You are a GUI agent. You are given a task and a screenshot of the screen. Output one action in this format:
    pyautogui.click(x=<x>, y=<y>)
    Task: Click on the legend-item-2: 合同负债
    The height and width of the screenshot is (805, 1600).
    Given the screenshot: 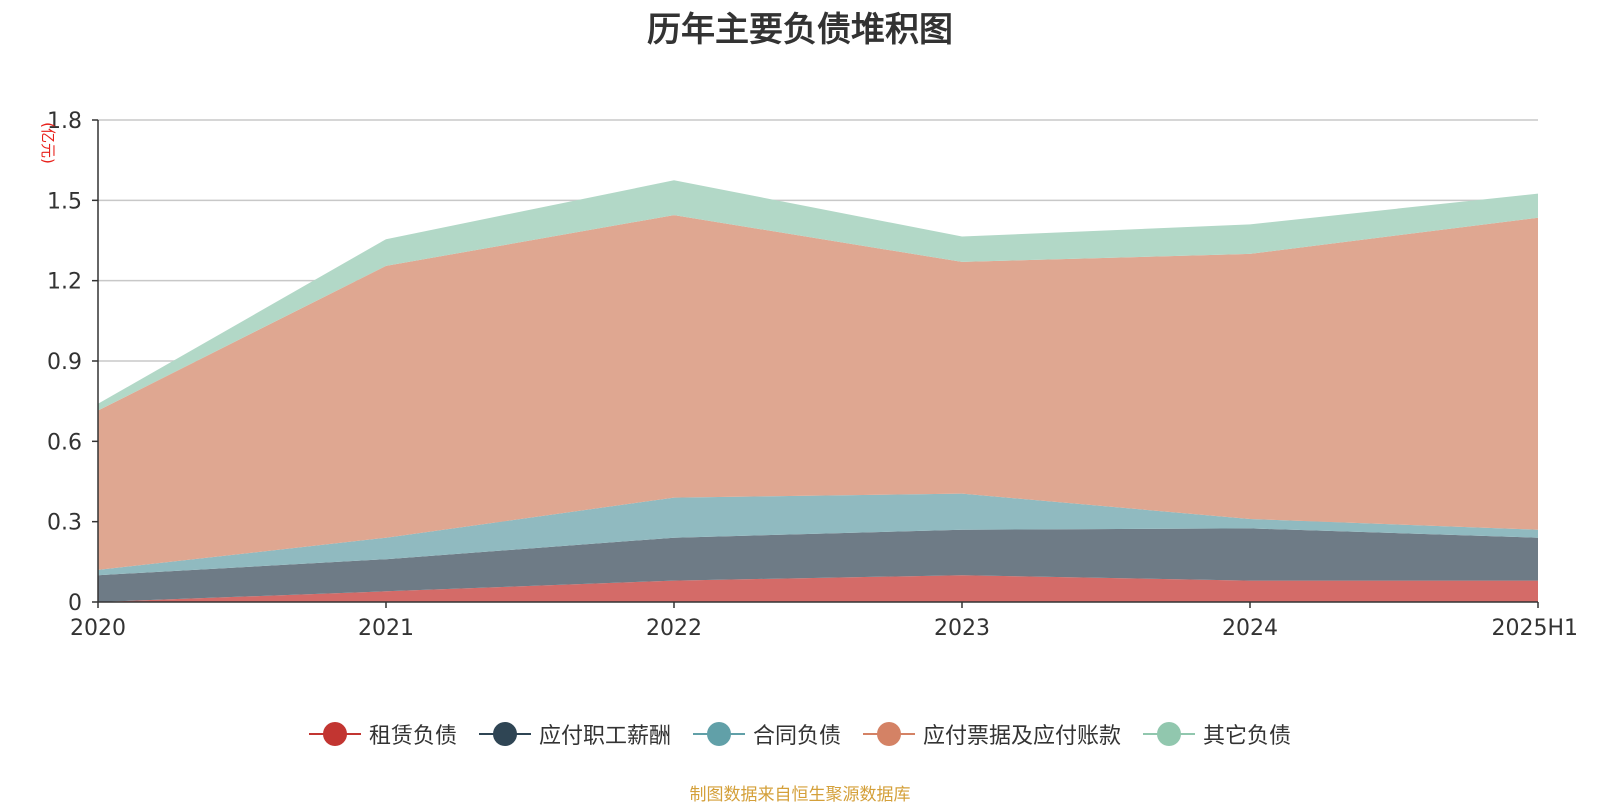 What is the action you would take?
    pyautogui.click(x=766, y=734)
    